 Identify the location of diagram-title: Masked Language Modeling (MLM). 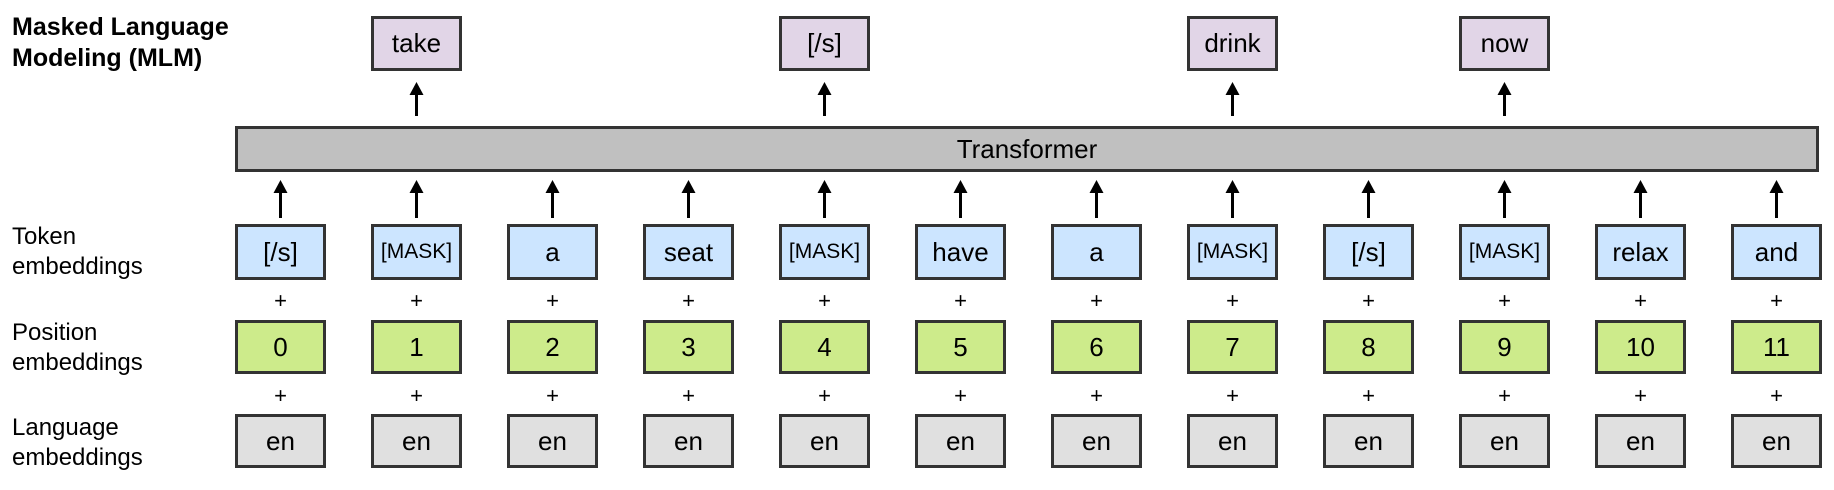
(120, 43).